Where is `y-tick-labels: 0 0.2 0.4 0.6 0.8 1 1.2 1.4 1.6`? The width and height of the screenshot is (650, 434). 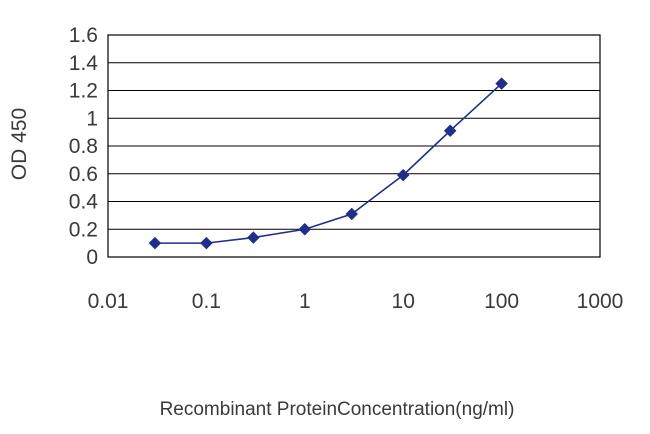
y-tick-labels: 0 0.2 0.4 0.6 0.8 1 1.2 1.4 1.6 is located at coordinates (84, 146).